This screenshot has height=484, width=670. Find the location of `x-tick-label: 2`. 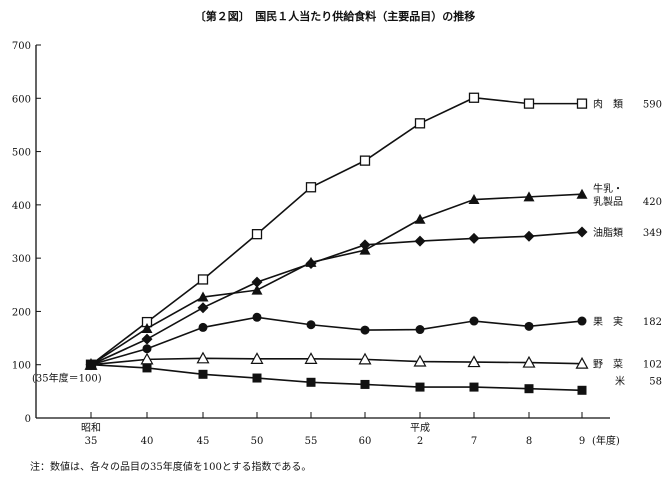

x-tick-label: 2 is located at coordinates (420, 441).